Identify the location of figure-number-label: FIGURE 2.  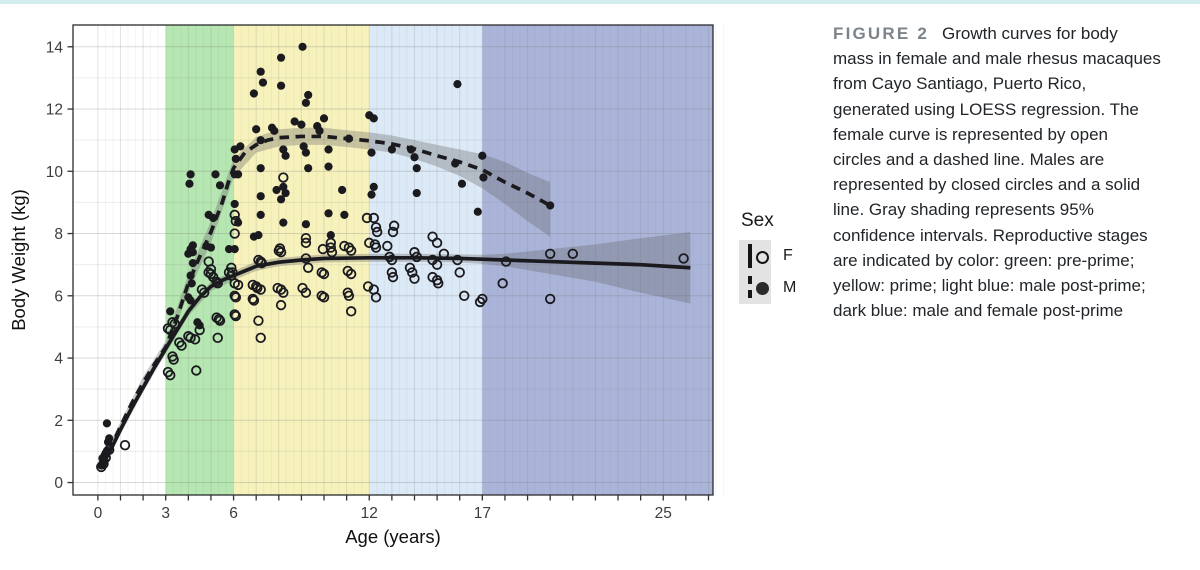
(881, 33).